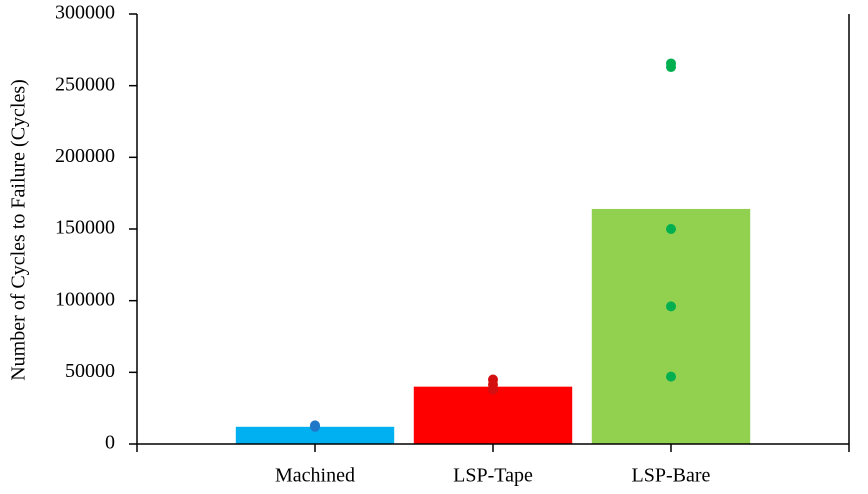 The height and width of the screenshot is (494, 868). What do you see at coordinates (85, 228) in the screenshot?
I see `y-tick-label: 150000` at bounding box center [85, 228].